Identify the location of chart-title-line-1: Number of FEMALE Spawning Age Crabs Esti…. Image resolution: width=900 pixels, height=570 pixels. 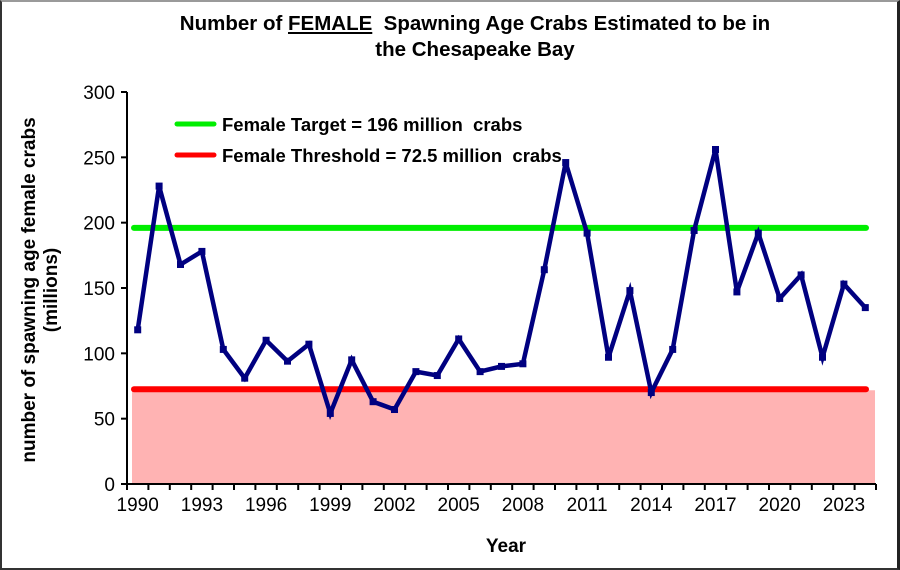
(475, 24).